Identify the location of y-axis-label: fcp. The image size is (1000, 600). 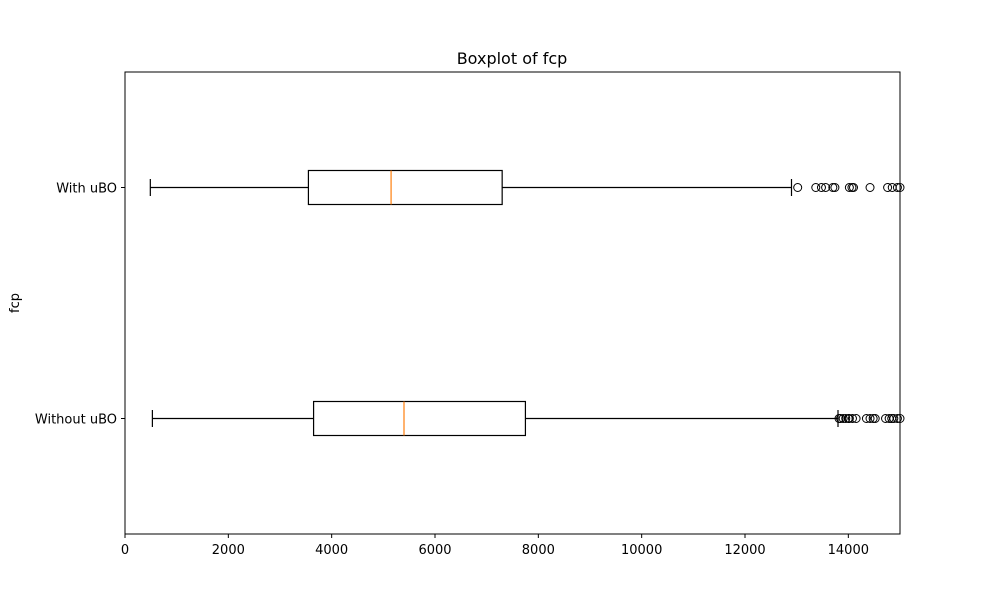
(15, 303).